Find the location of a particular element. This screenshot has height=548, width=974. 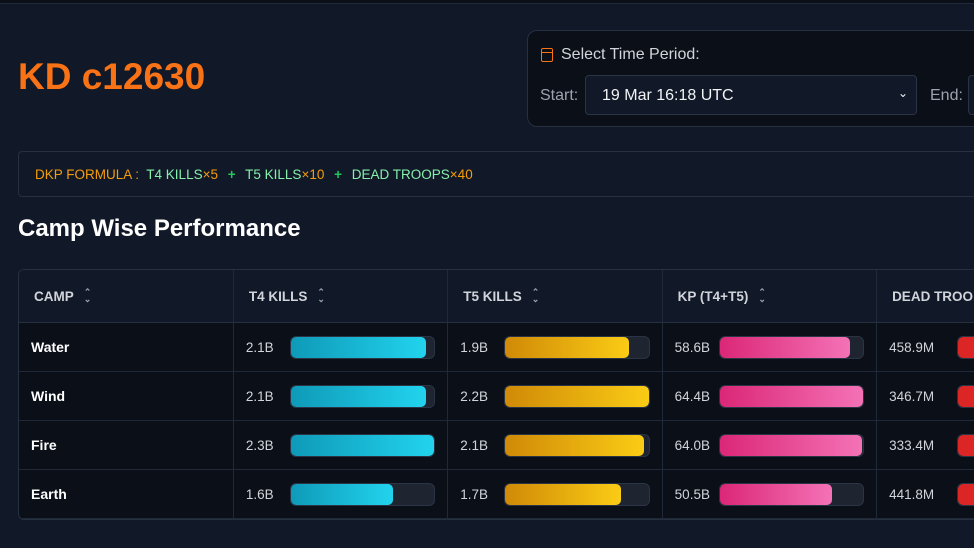

cell-dead: 458.9M is located at coordinates (925, 347).